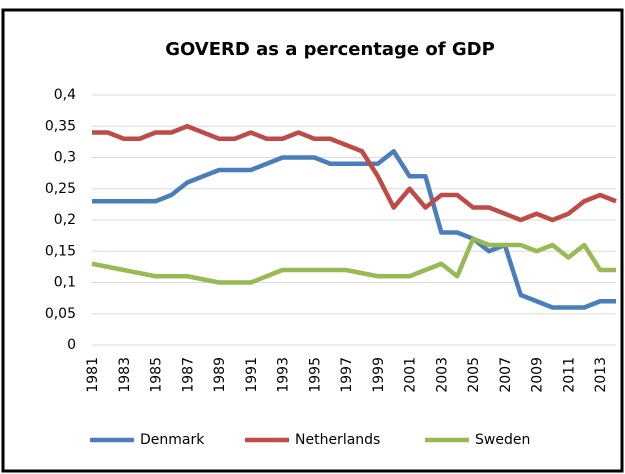 Image resolution: width=625 pixels, height=474 pixels. I want to click on x-tick-label: 1987, so click(188, 375).